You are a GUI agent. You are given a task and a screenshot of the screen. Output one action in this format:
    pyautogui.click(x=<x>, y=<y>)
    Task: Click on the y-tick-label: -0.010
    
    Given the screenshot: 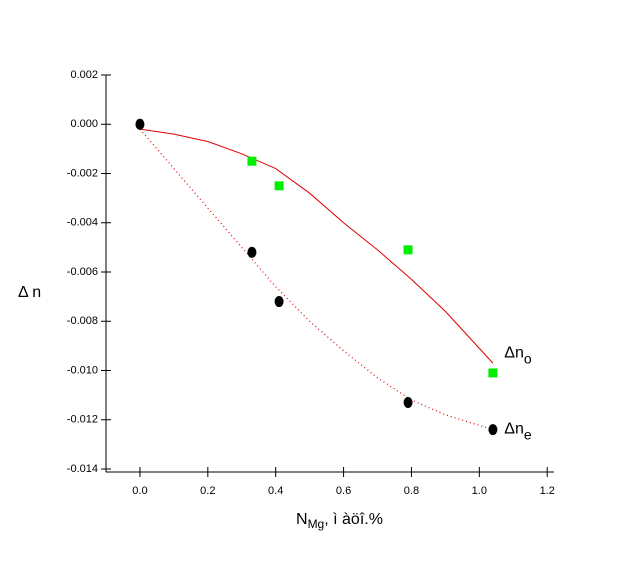 What is the action you would take?
    pyautogui.click(x=82, y=370)
    